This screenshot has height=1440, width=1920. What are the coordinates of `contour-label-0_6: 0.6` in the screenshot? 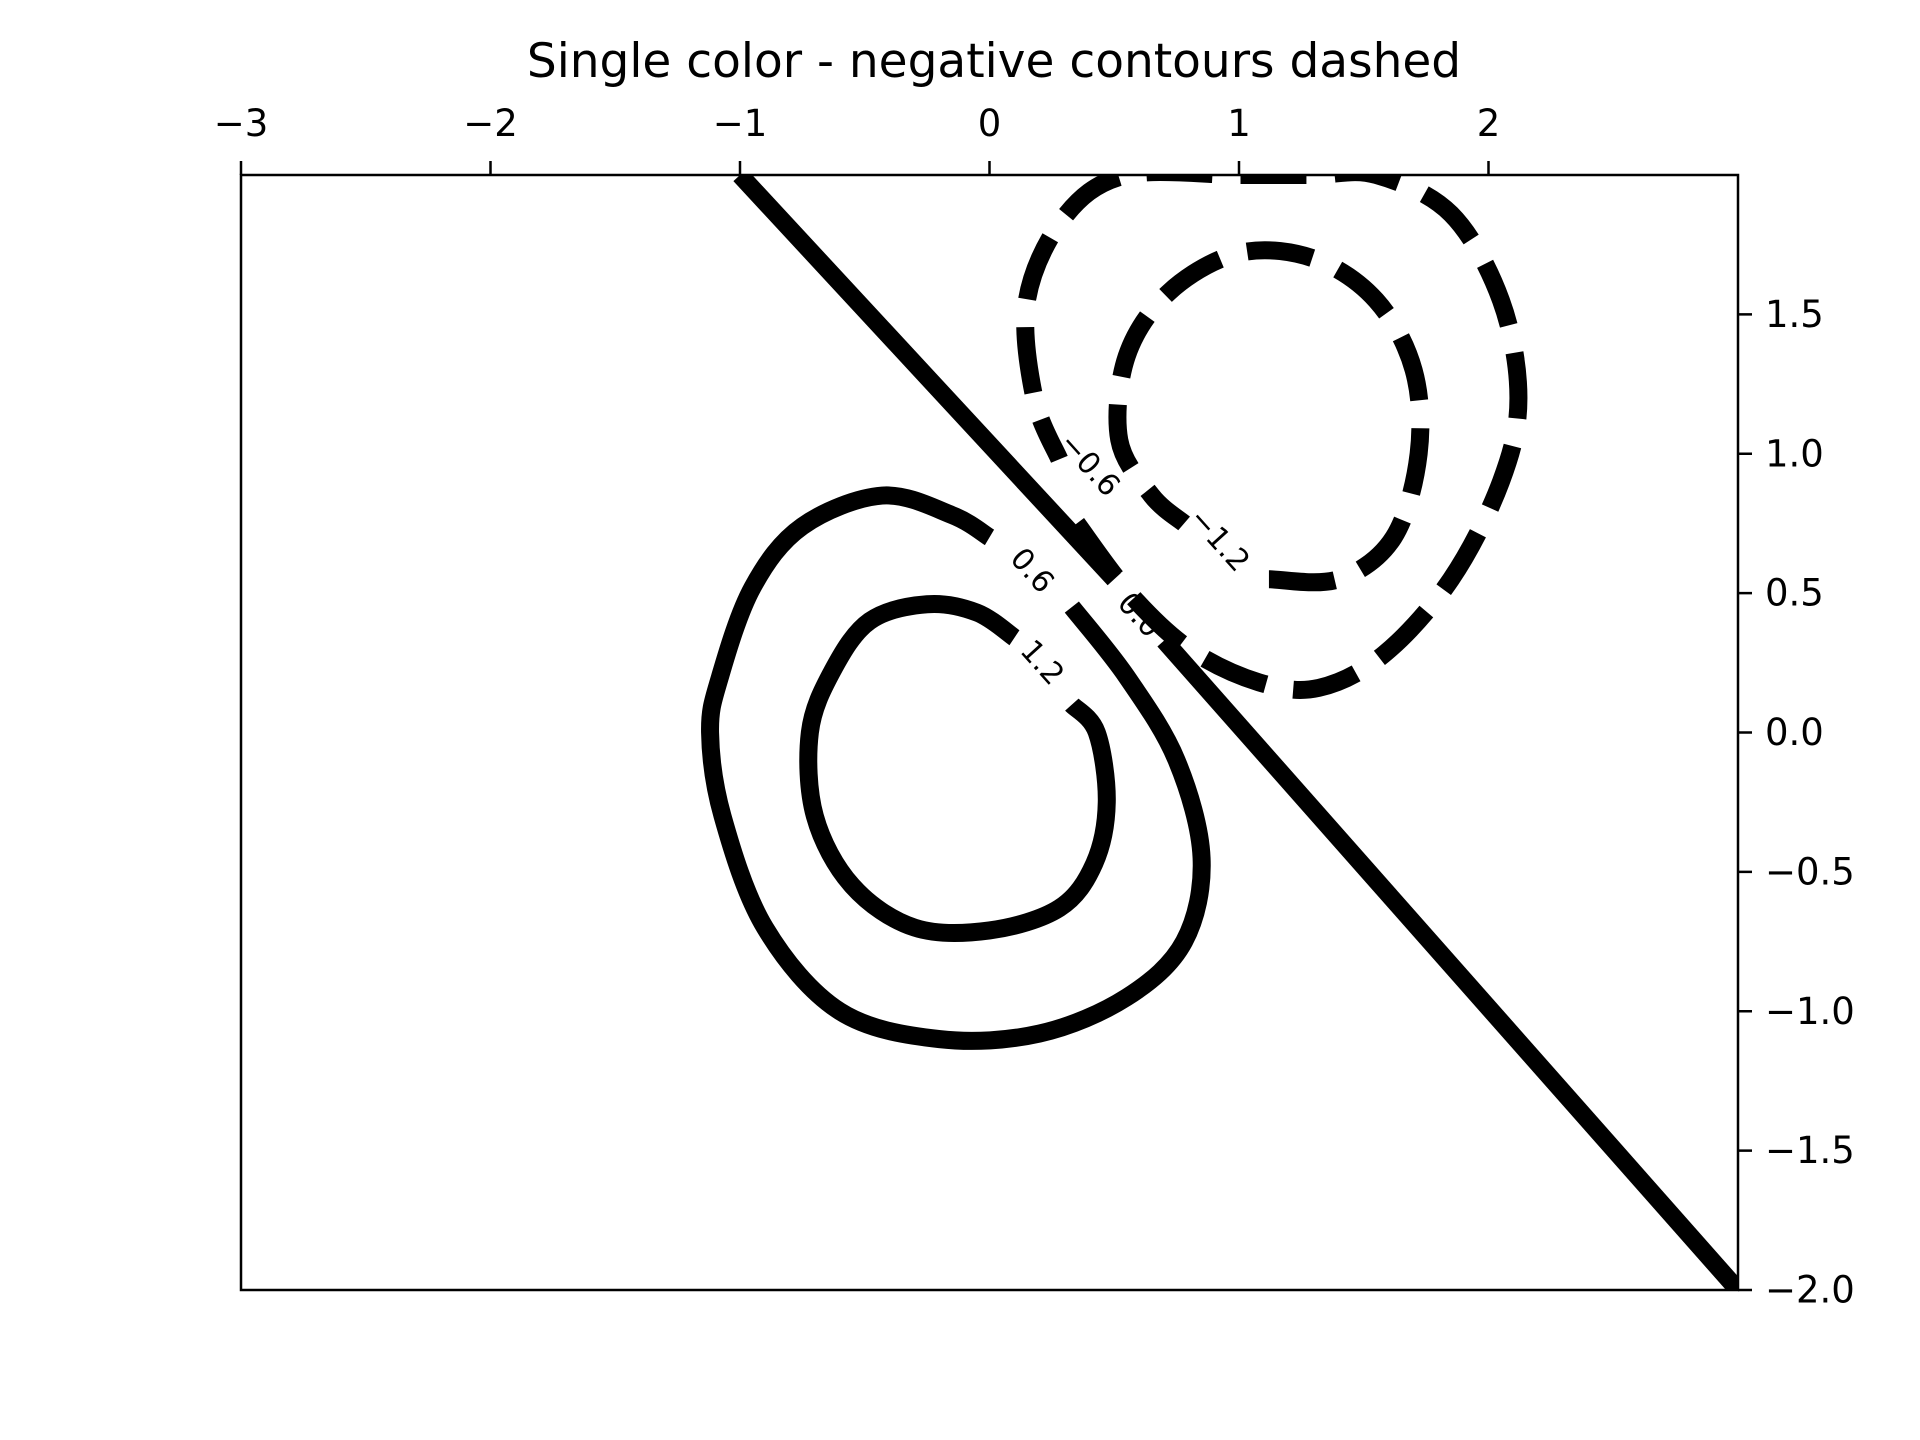 It's located at (1032, 570).